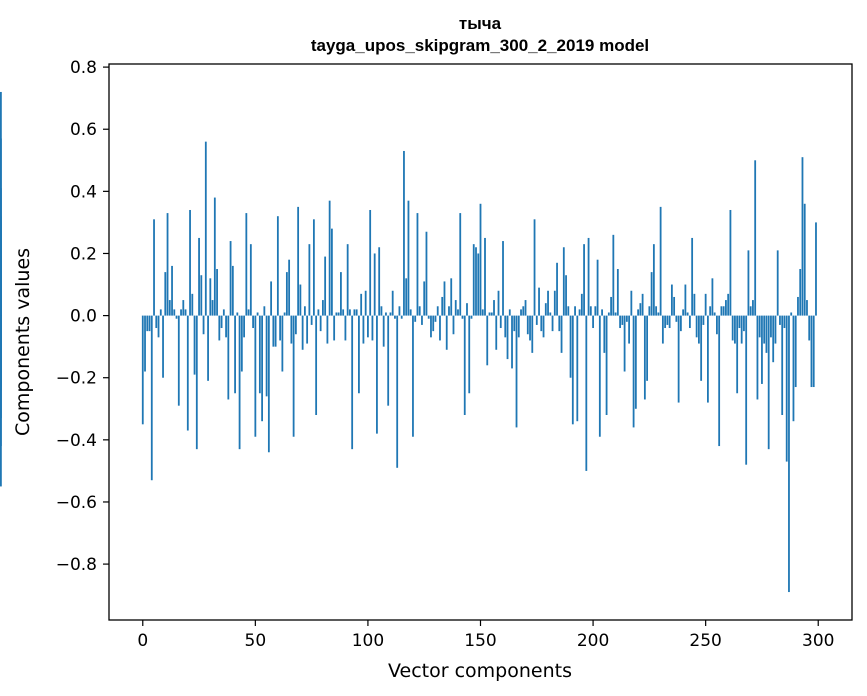 This screenshot has height=696, width=867. What do you see at coordinates (83, 68) in the screenshot?
I see `y-tick-label: 0.8` at bounding box center [83, 68].